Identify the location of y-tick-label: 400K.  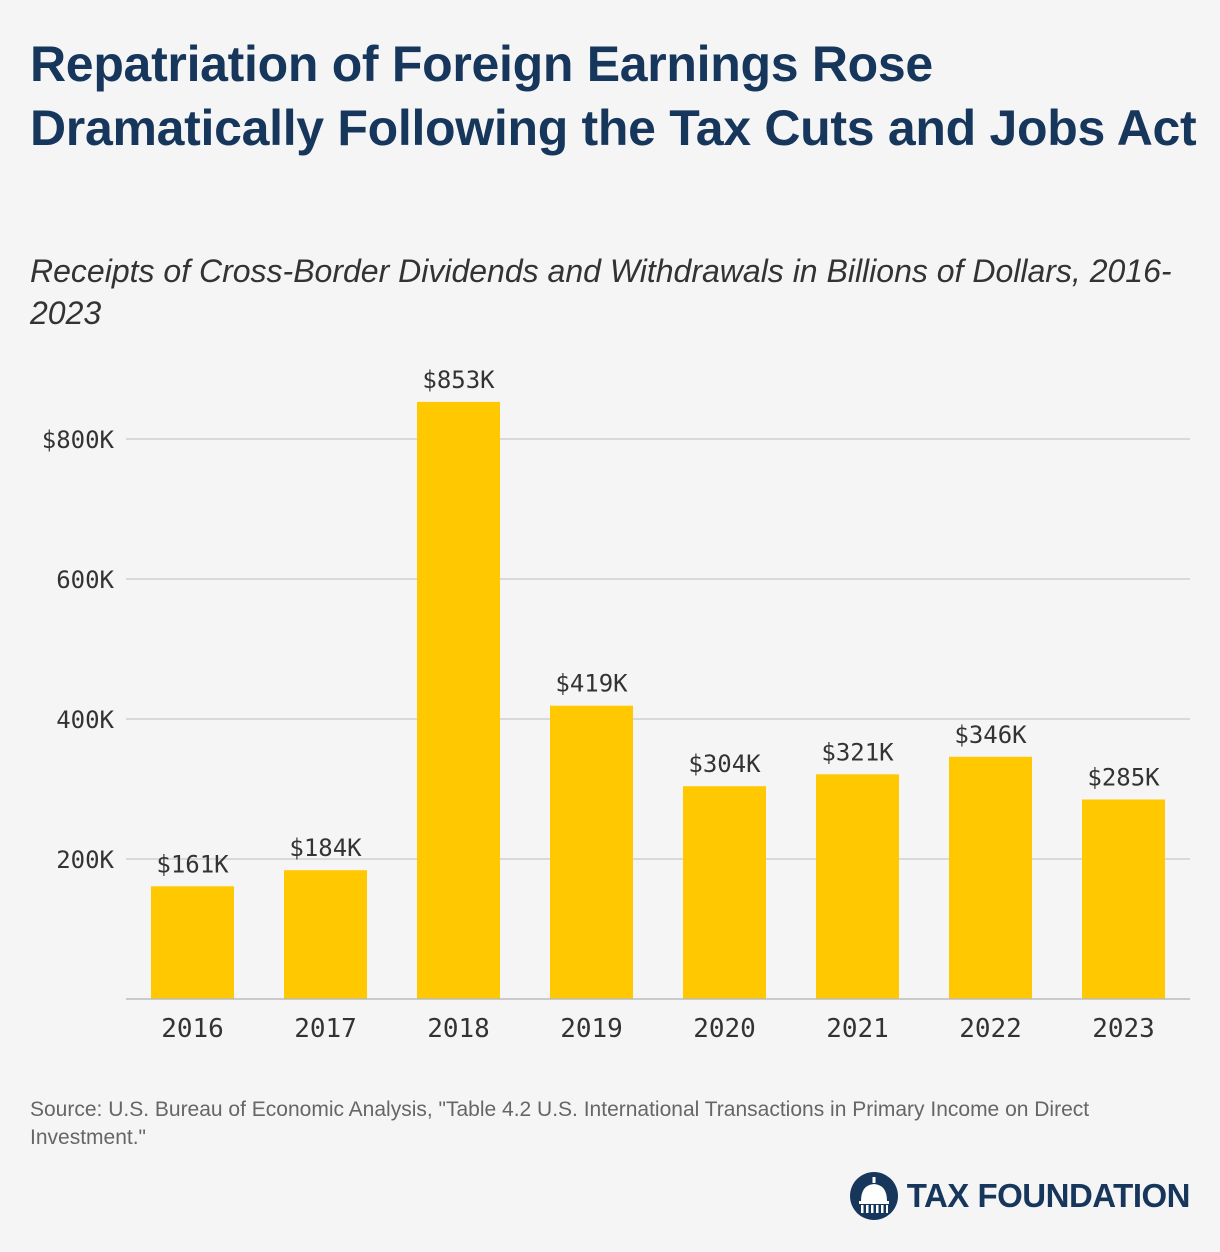
(85, 720).